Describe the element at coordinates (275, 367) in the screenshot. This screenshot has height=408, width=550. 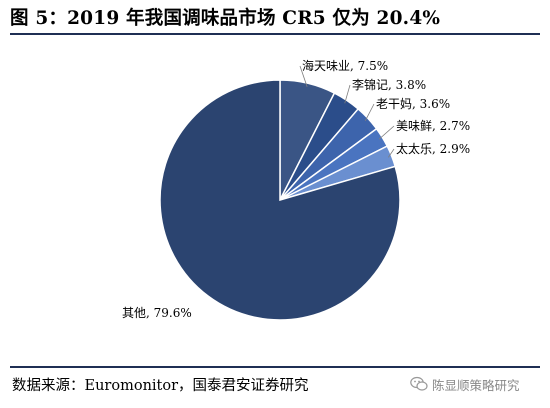
I see `bottom-rule` at that location.